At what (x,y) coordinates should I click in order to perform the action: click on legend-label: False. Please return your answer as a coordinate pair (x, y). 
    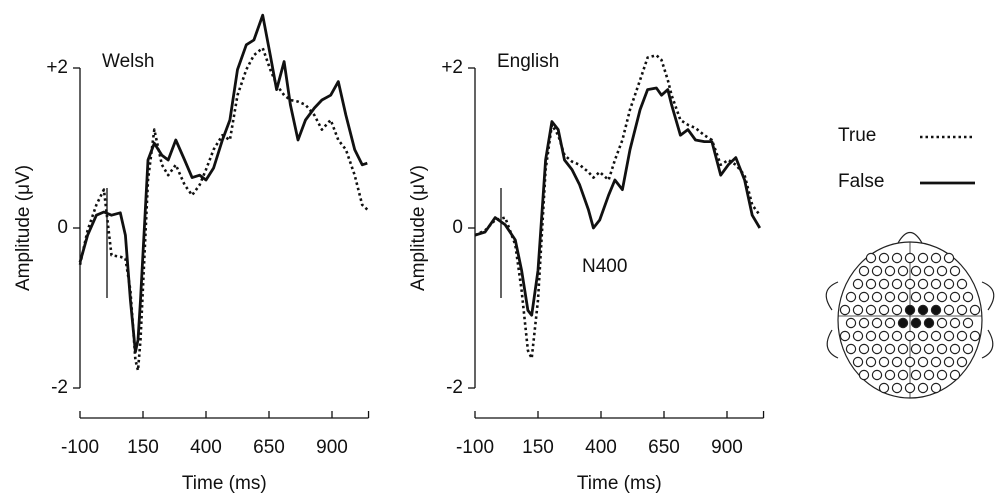
    Looking at the image, I should click on (861, 181).